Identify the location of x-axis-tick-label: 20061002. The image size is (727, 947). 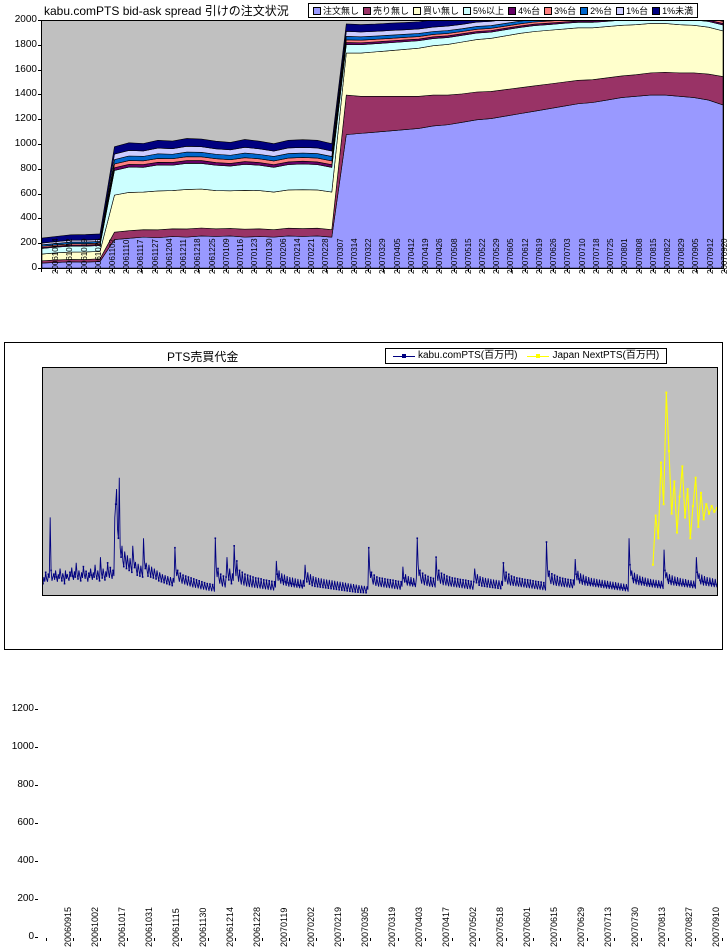
(94, 926).